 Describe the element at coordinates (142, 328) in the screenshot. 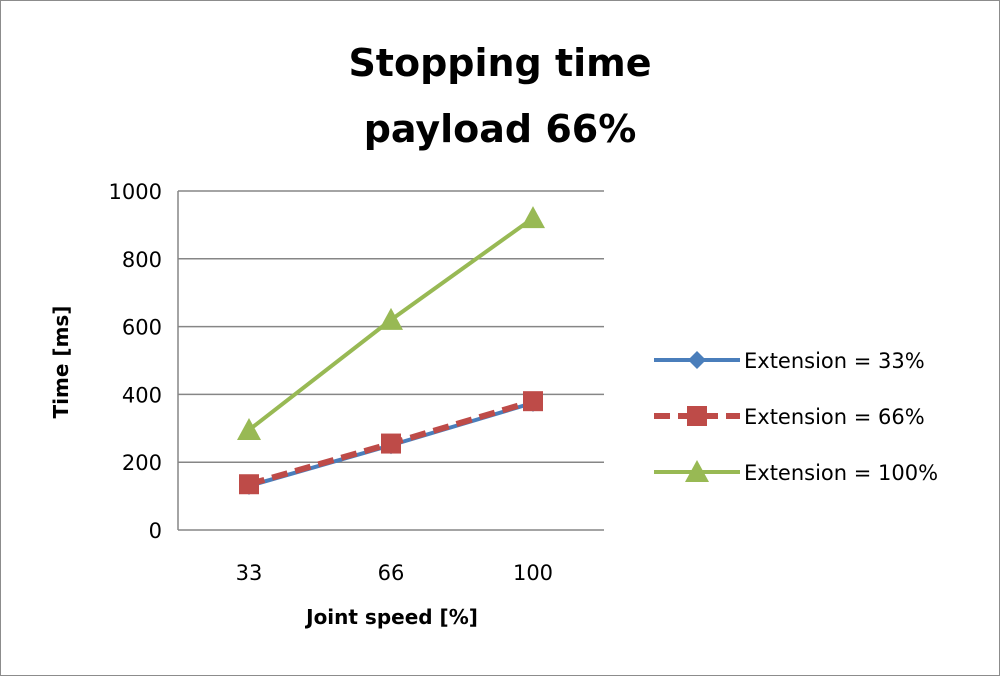

I see `y-tick-label: 600` at that location.